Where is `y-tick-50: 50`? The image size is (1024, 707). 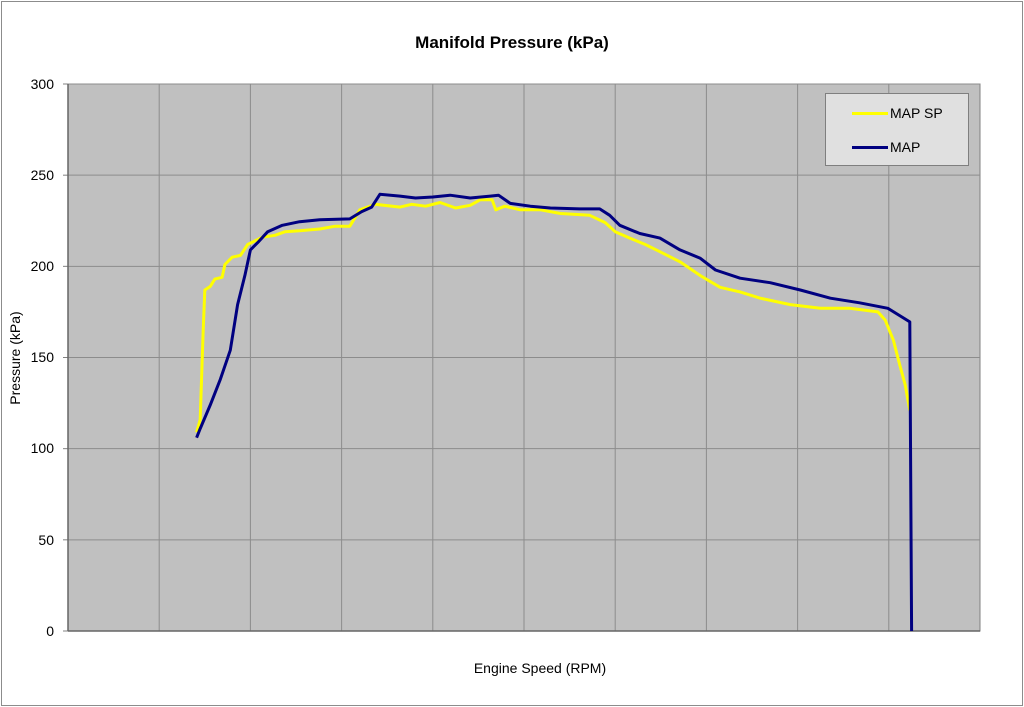
y-tick-50: 50 is located at coordinates (46, 540).